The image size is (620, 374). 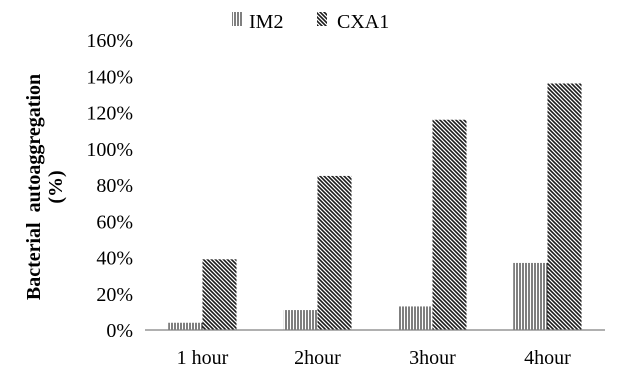 What do you see at coordinates (310, 22) in the screenshot?
I see `legend: IM2 CXA1` at bounding box center [310, 22].